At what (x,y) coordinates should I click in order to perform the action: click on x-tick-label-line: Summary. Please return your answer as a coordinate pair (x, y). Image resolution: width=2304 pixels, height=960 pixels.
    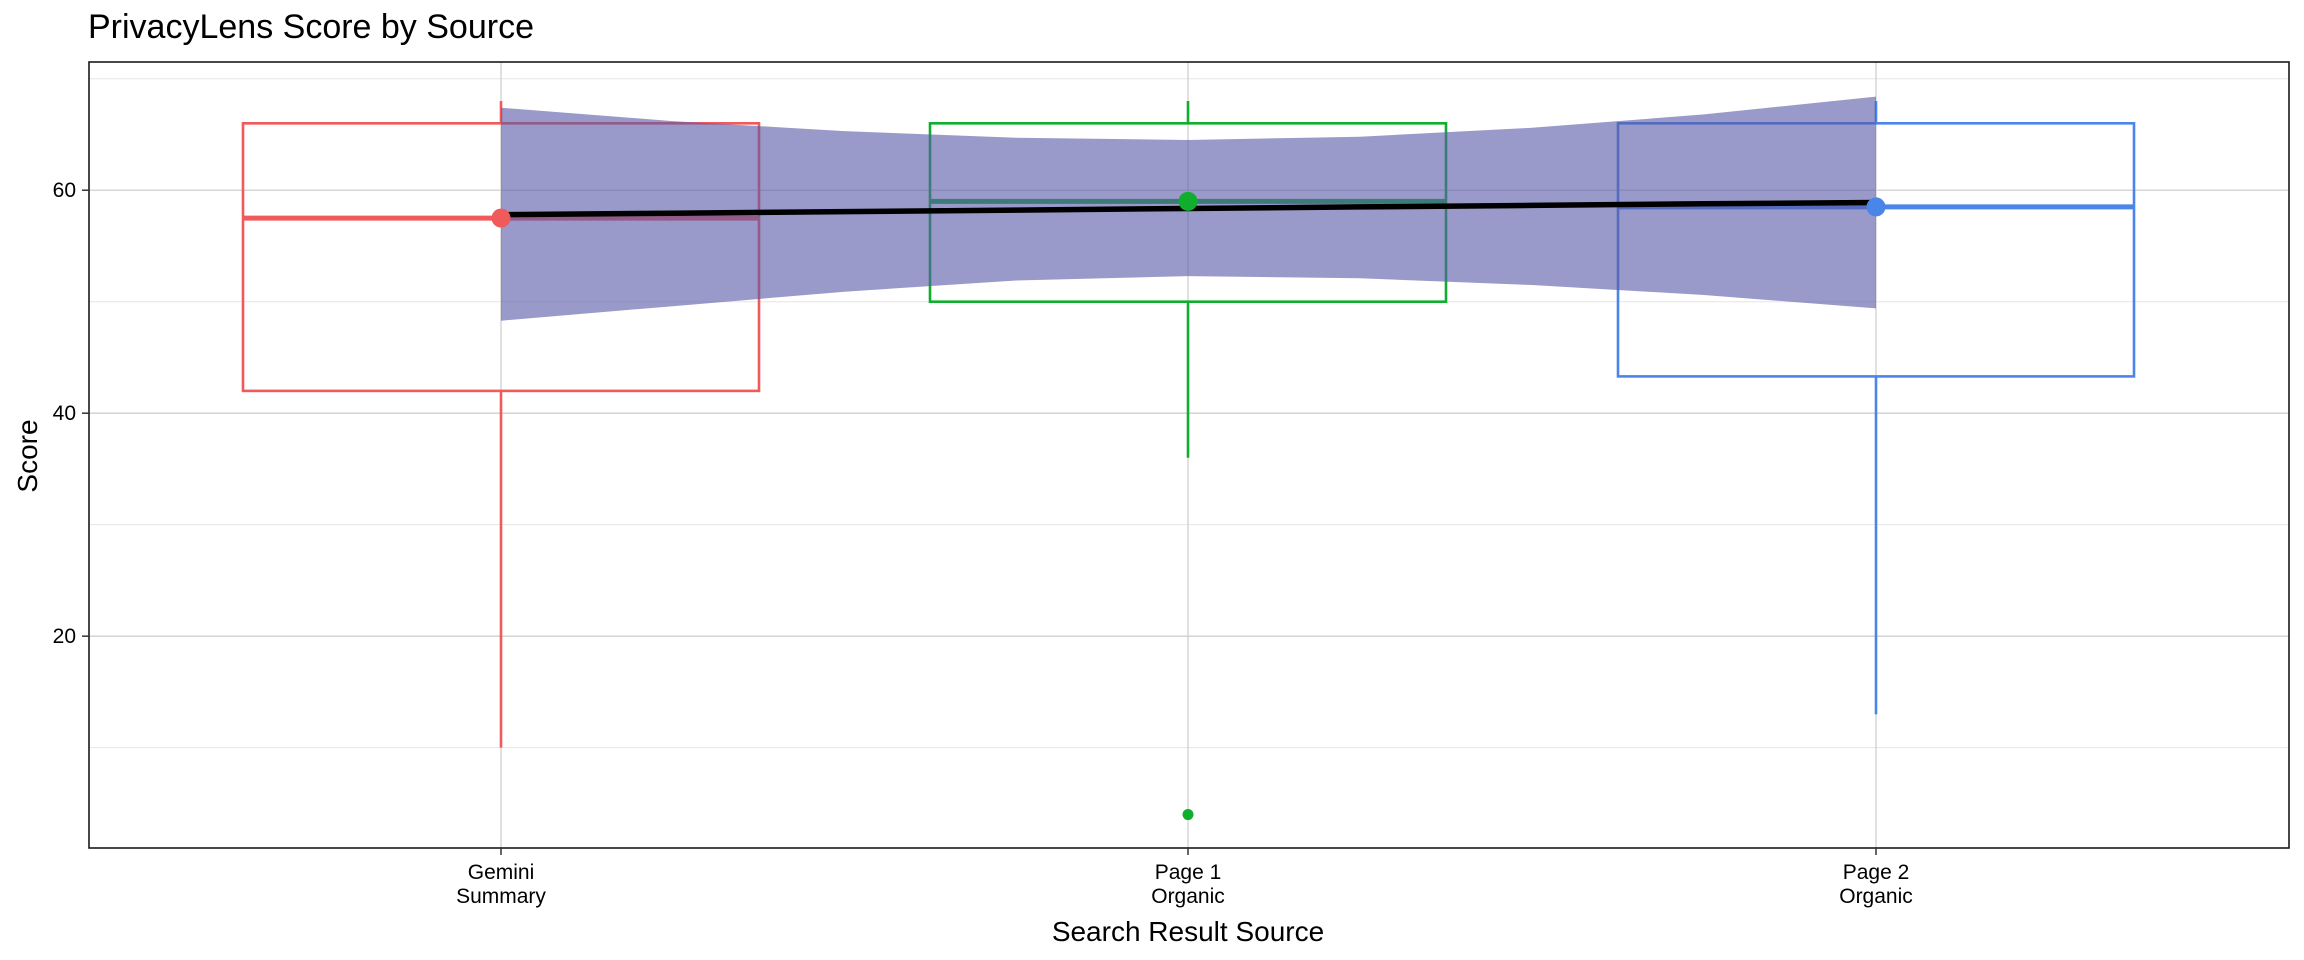
    Looking at the image, I should click on (501, 896).